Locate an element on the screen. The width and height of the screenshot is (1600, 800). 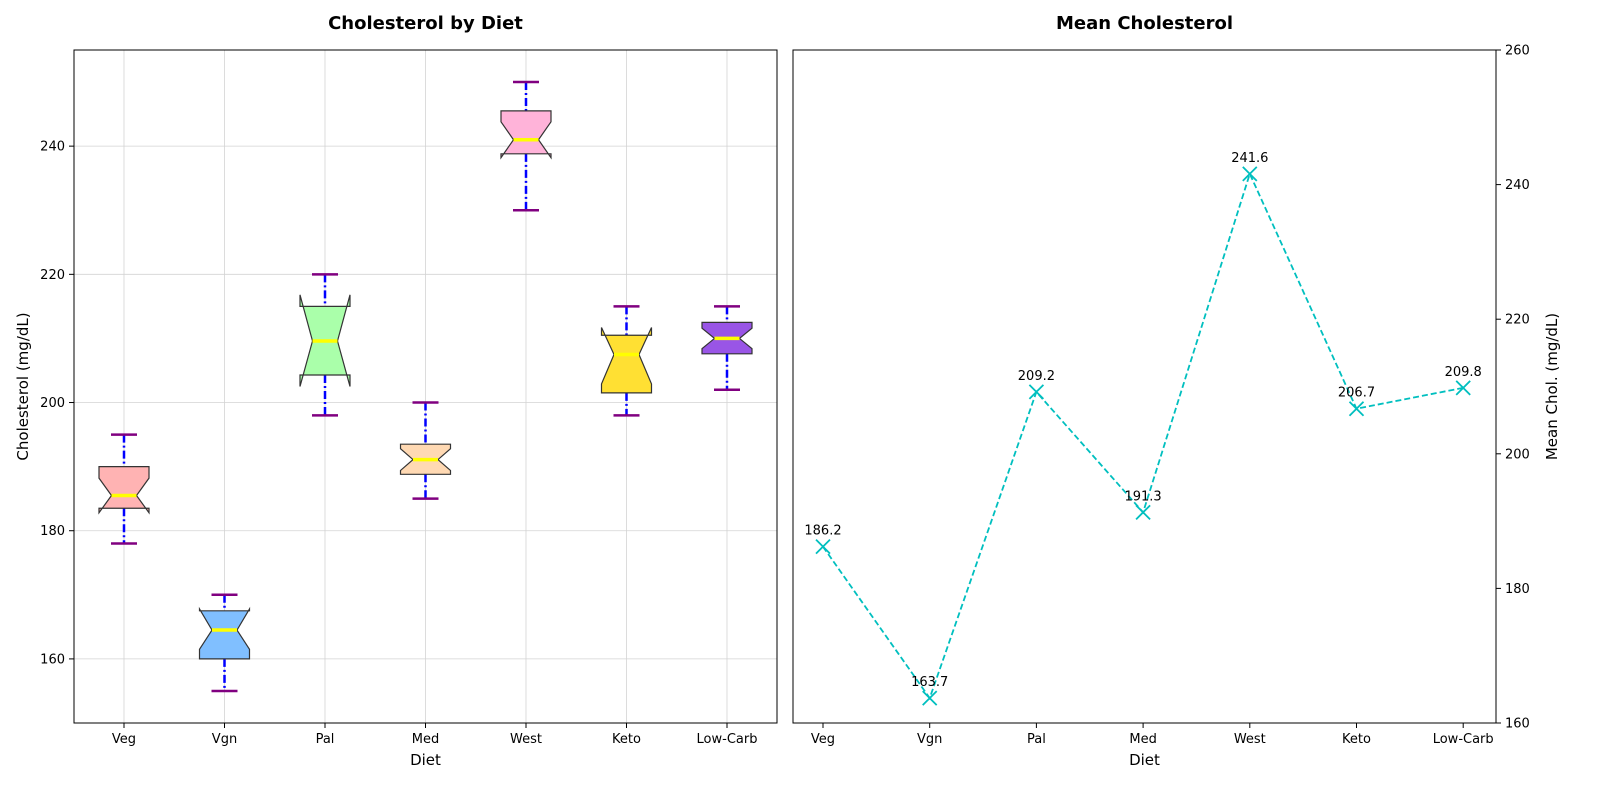
box-vgn is located at coordinates (224, 643).